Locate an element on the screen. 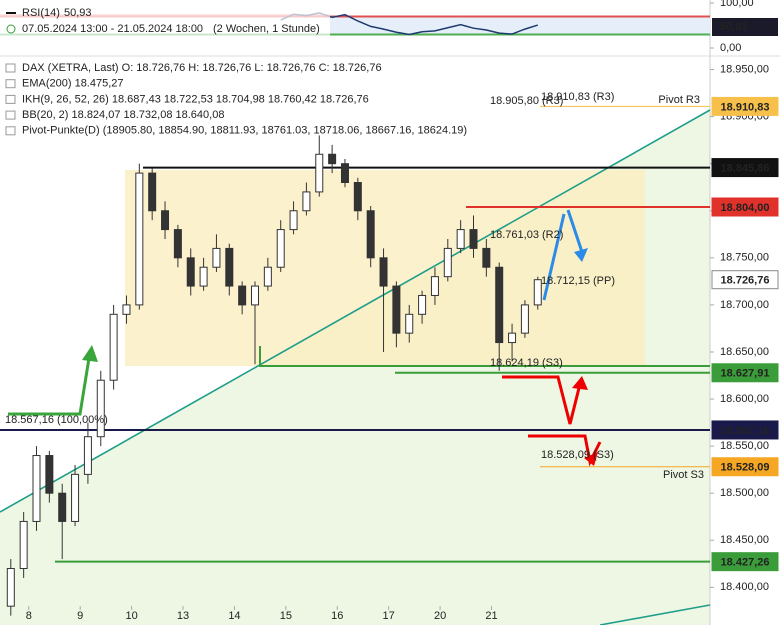 The image size is (780, 630). rsi-value: 50,93 is located at coordinates (78, 13).